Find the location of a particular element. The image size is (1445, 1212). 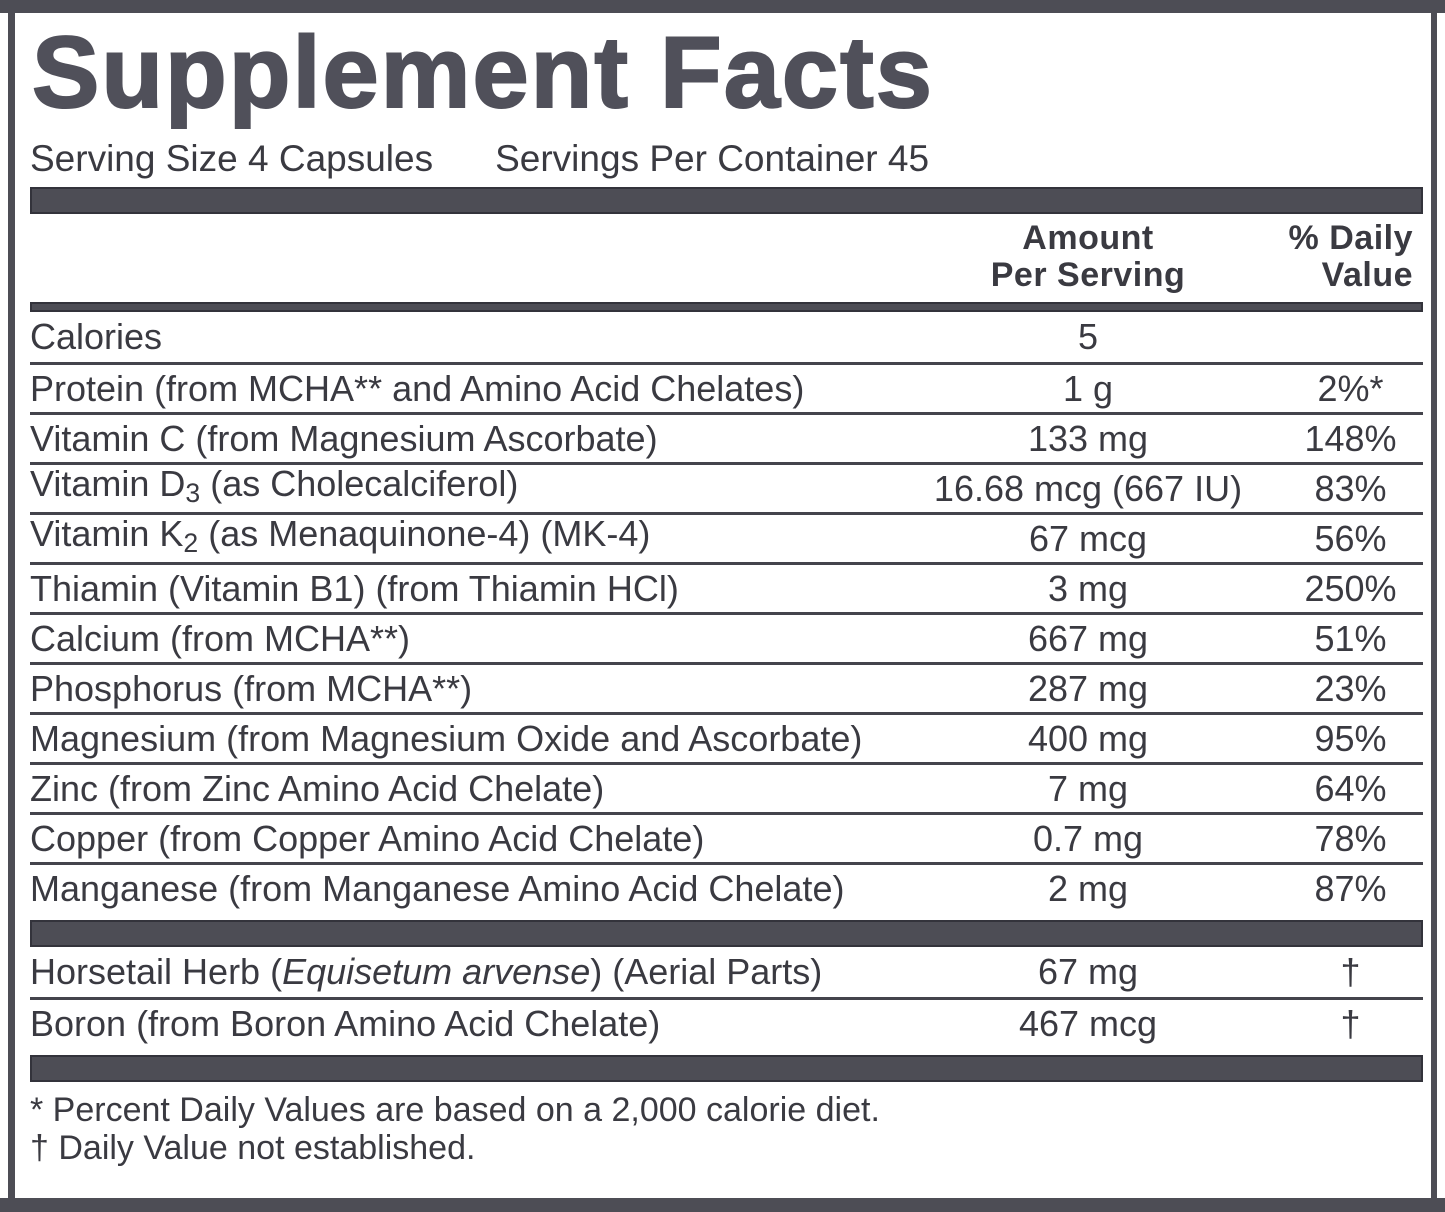

footnote-not-established: † Daily Value not established. is located at coordinates (253, 1148).